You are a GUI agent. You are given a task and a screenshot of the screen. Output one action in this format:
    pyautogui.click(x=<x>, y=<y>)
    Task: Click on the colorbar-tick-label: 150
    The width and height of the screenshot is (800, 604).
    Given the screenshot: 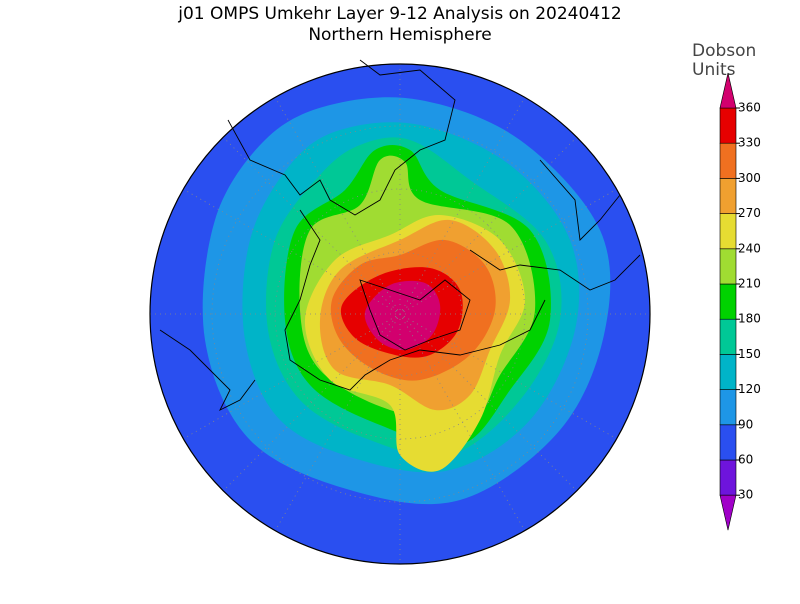 What is the action you would take?
    pyautogui.click(x=749, y=354)
    